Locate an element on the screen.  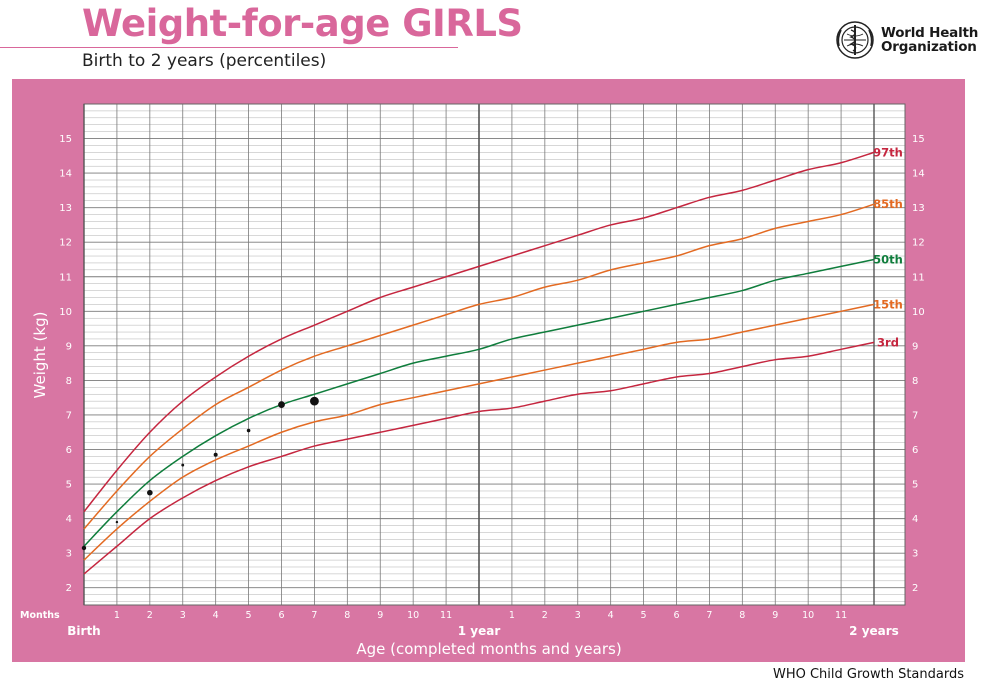
y-tick-label-left: 2 is located at coordinates (69, 588).